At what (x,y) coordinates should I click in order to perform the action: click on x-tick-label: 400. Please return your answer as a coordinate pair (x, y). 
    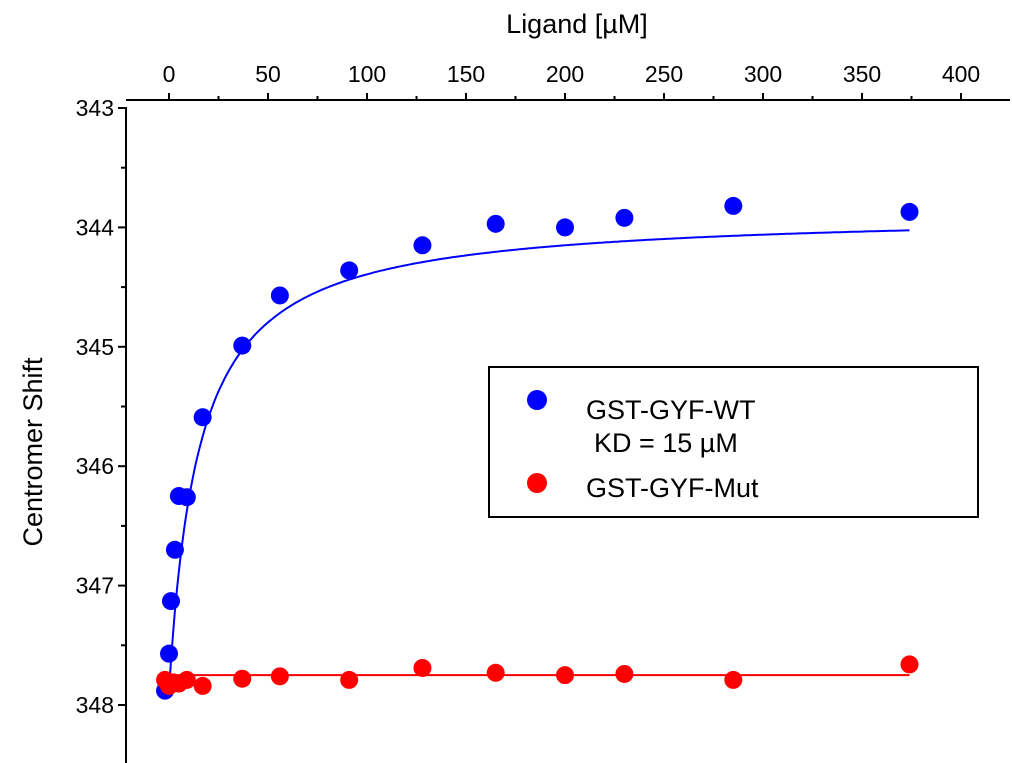
    Looking at the image, I should click on (961, 74).